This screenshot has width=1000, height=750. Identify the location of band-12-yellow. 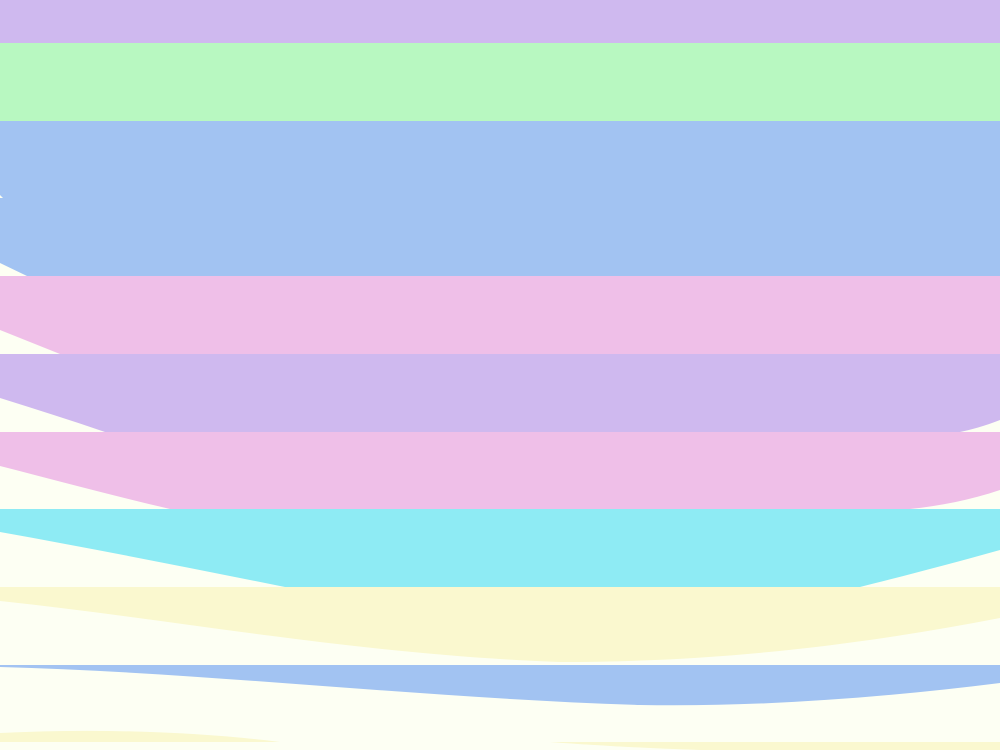
(775, 746).